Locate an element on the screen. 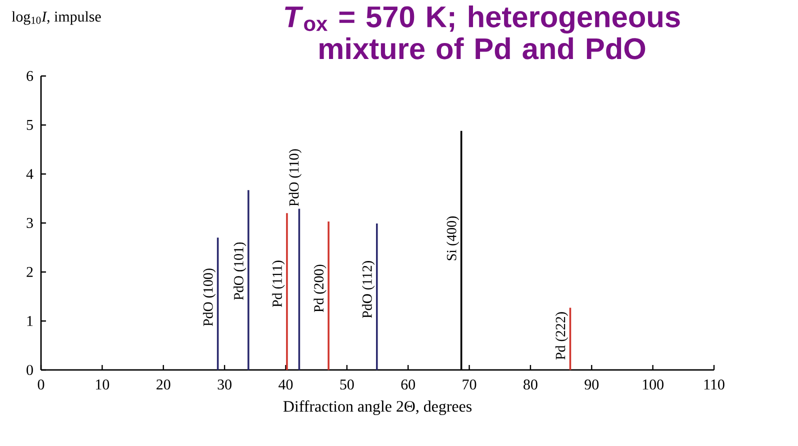 The image size is (798, 446). y-tick-label: 4 is located at coordinates (30, 174).